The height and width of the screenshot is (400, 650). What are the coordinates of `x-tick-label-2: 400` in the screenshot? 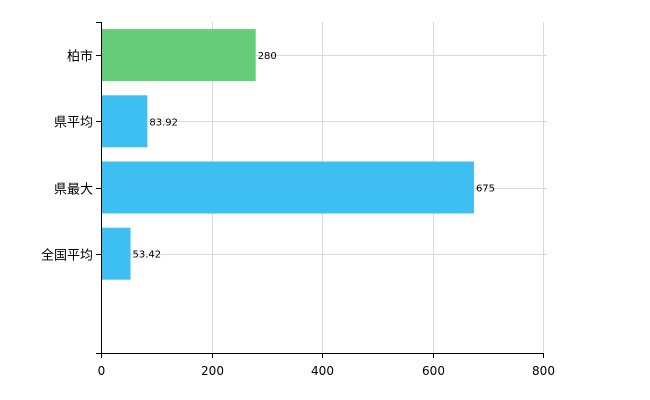 It's located at (322, 371).